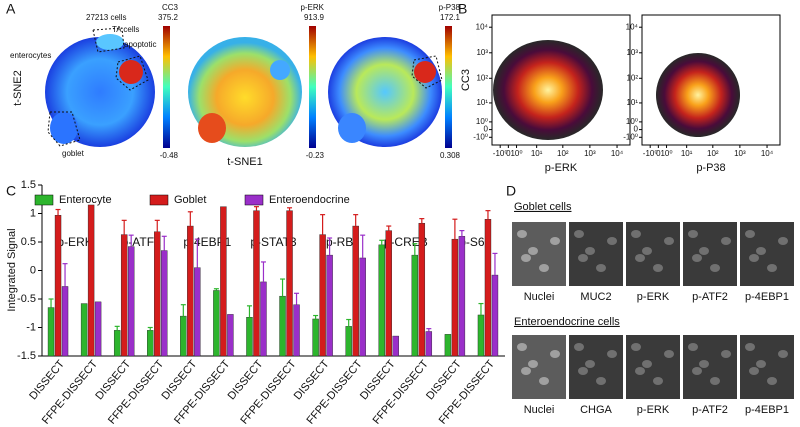 The image size is (800, 427). Describe the element at coordinates (567, 322) in the screenshot. I see `row-title: Enteroendocrine cells` at that location.